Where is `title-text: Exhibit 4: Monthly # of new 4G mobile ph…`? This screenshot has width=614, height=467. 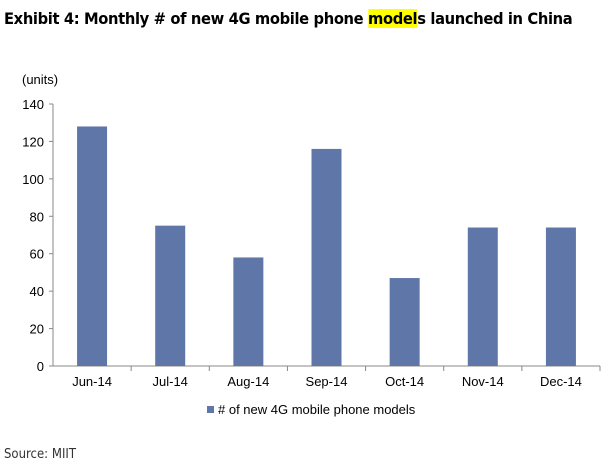
title-text: Exhibit 4: Monthly # of new 4G mobile ph… is located at coordinates (186, 18).